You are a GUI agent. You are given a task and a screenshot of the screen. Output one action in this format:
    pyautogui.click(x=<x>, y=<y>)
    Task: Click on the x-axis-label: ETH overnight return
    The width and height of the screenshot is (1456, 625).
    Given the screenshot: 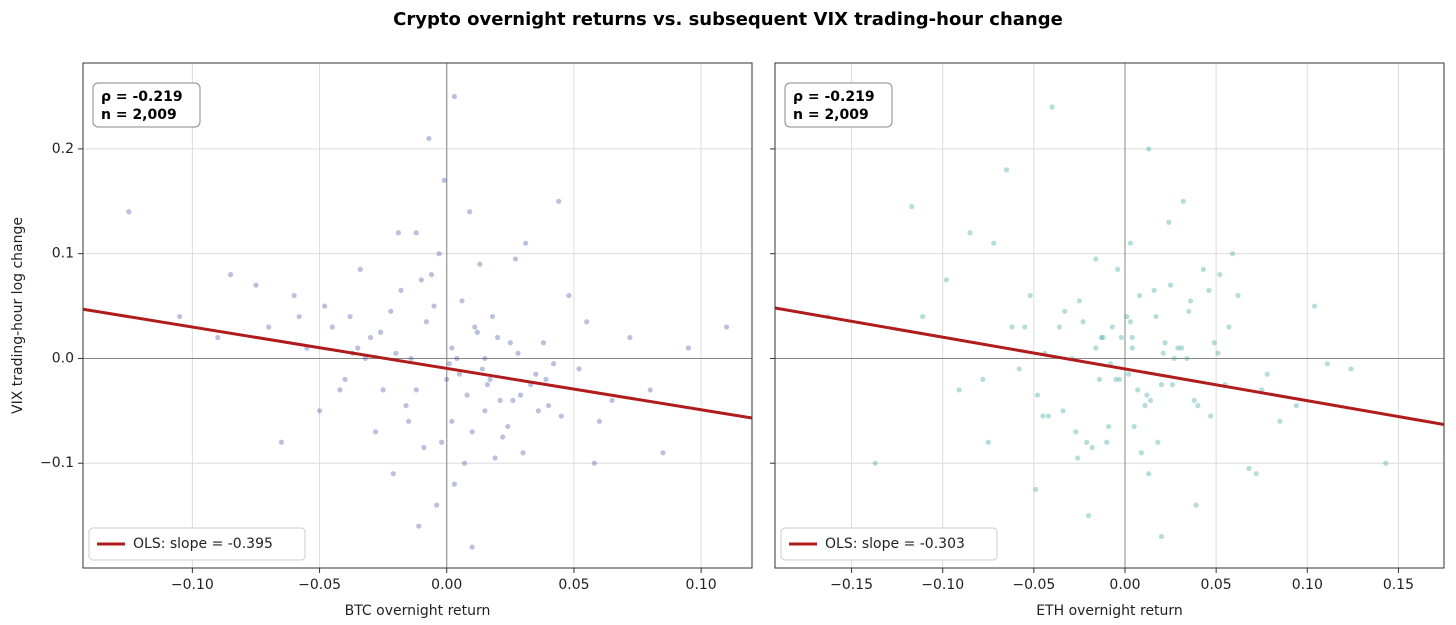 What is the action you would take?
    pyautogui.click(x=1109, y=611)
    